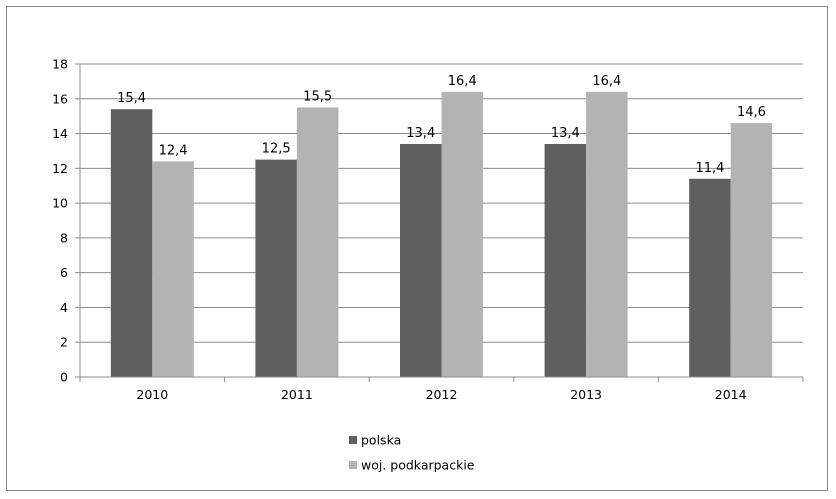 This screenshot has width=836, height=499. What do you see at coordinates (276, 149) in the screenshot?
I see `data-label: 12,5` at bounding box center [276, 149].